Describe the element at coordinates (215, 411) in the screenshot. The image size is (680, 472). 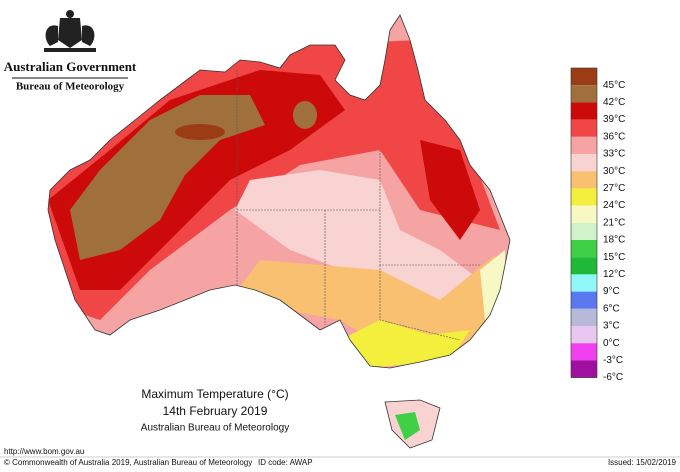
I see `map-date: 14th February 2019` at that location.